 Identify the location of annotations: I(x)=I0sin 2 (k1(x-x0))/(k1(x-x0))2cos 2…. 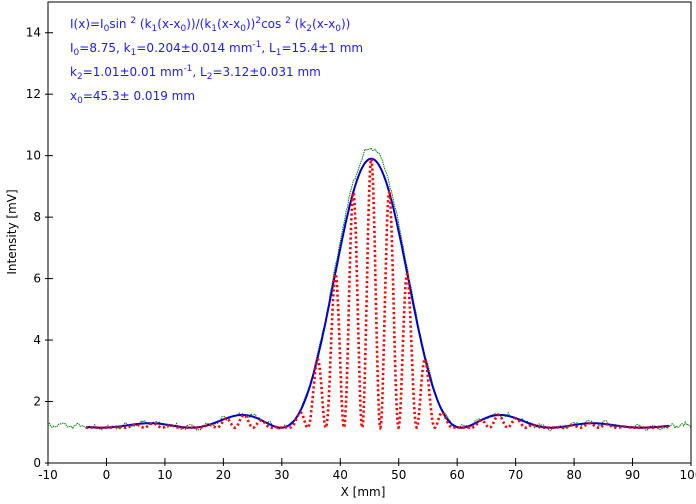
(216, 61).